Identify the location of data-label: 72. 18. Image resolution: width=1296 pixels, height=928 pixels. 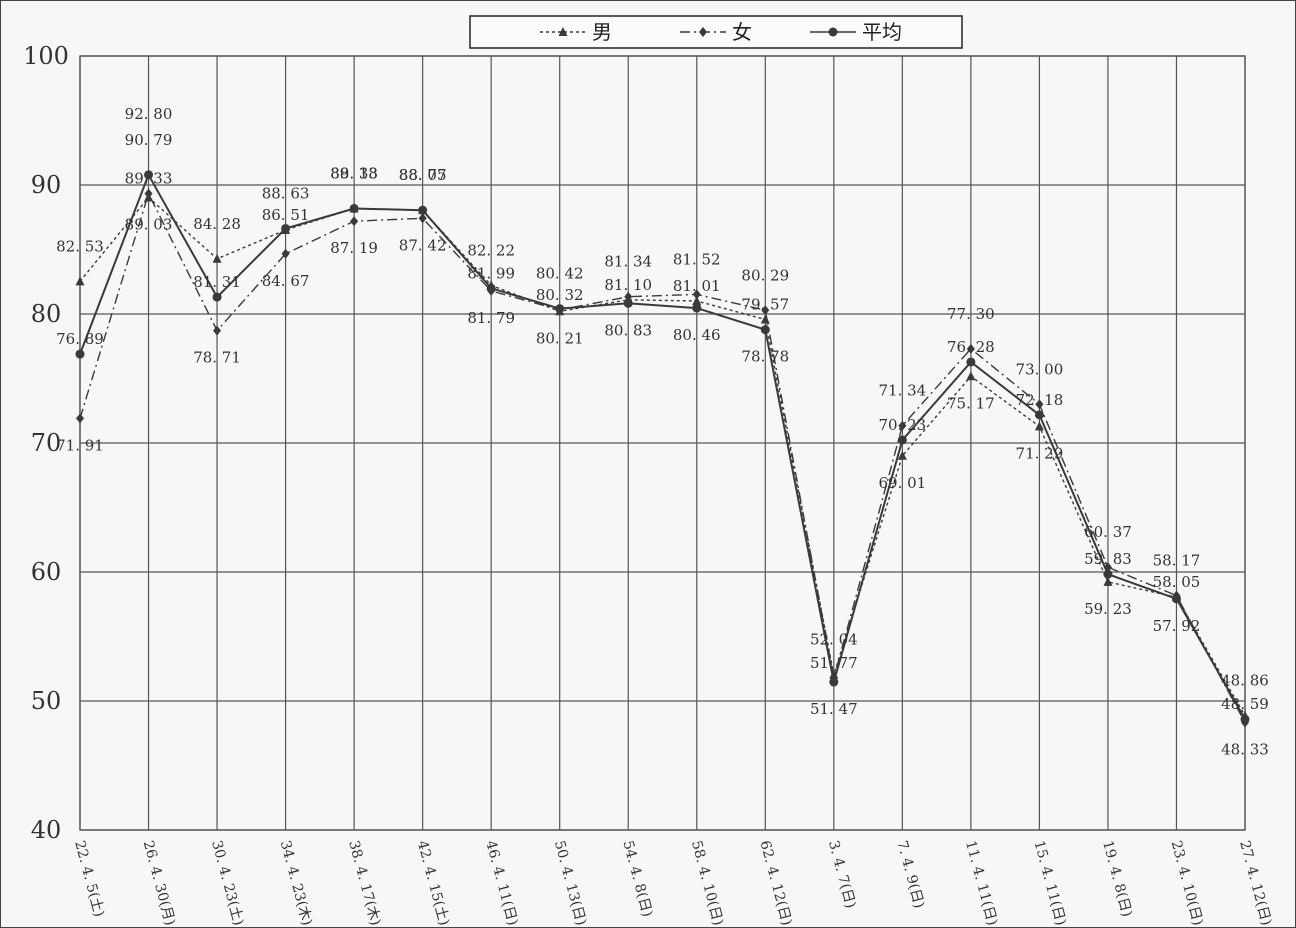
(1040, 400).